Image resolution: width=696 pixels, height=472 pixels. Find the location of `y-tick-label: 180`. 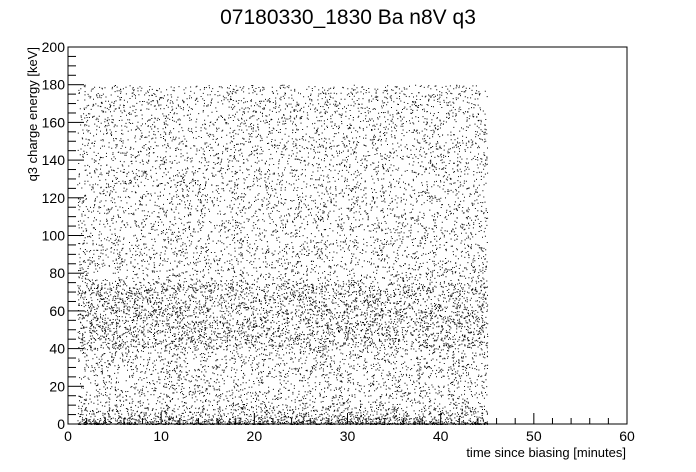

y-tick-label: 180 is located at coordinates (54, 85).